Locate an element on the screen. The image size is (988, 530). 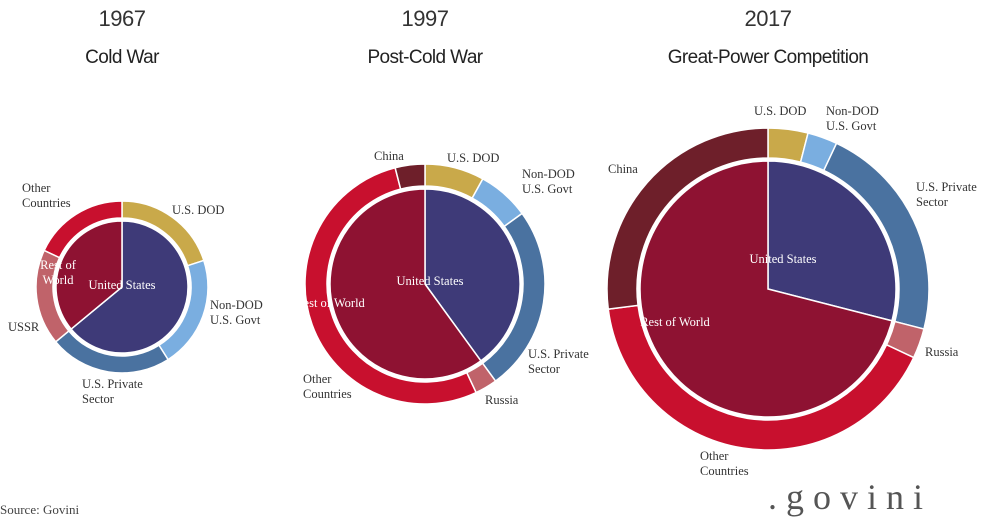
chart-year: 1967 is located at coordinates (122, 18).